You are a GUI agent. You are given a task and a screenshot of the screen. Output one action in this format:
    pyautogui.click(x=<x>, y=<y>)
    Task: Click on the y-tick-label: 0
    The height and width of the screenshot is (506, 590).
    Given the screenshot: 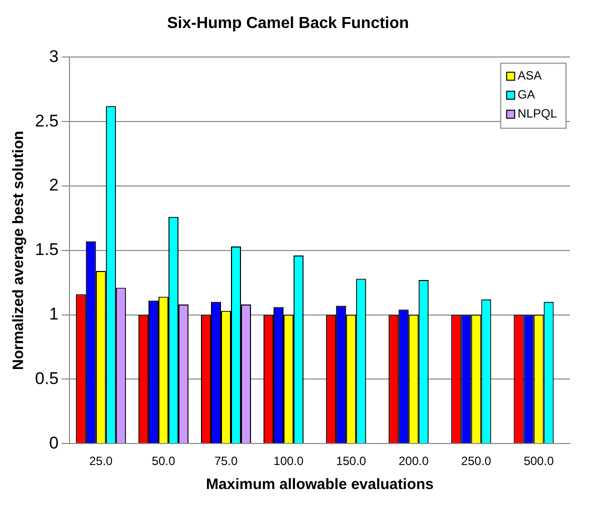 What is the action you would take?
    pyautogui.click(x=54, y=442)
    